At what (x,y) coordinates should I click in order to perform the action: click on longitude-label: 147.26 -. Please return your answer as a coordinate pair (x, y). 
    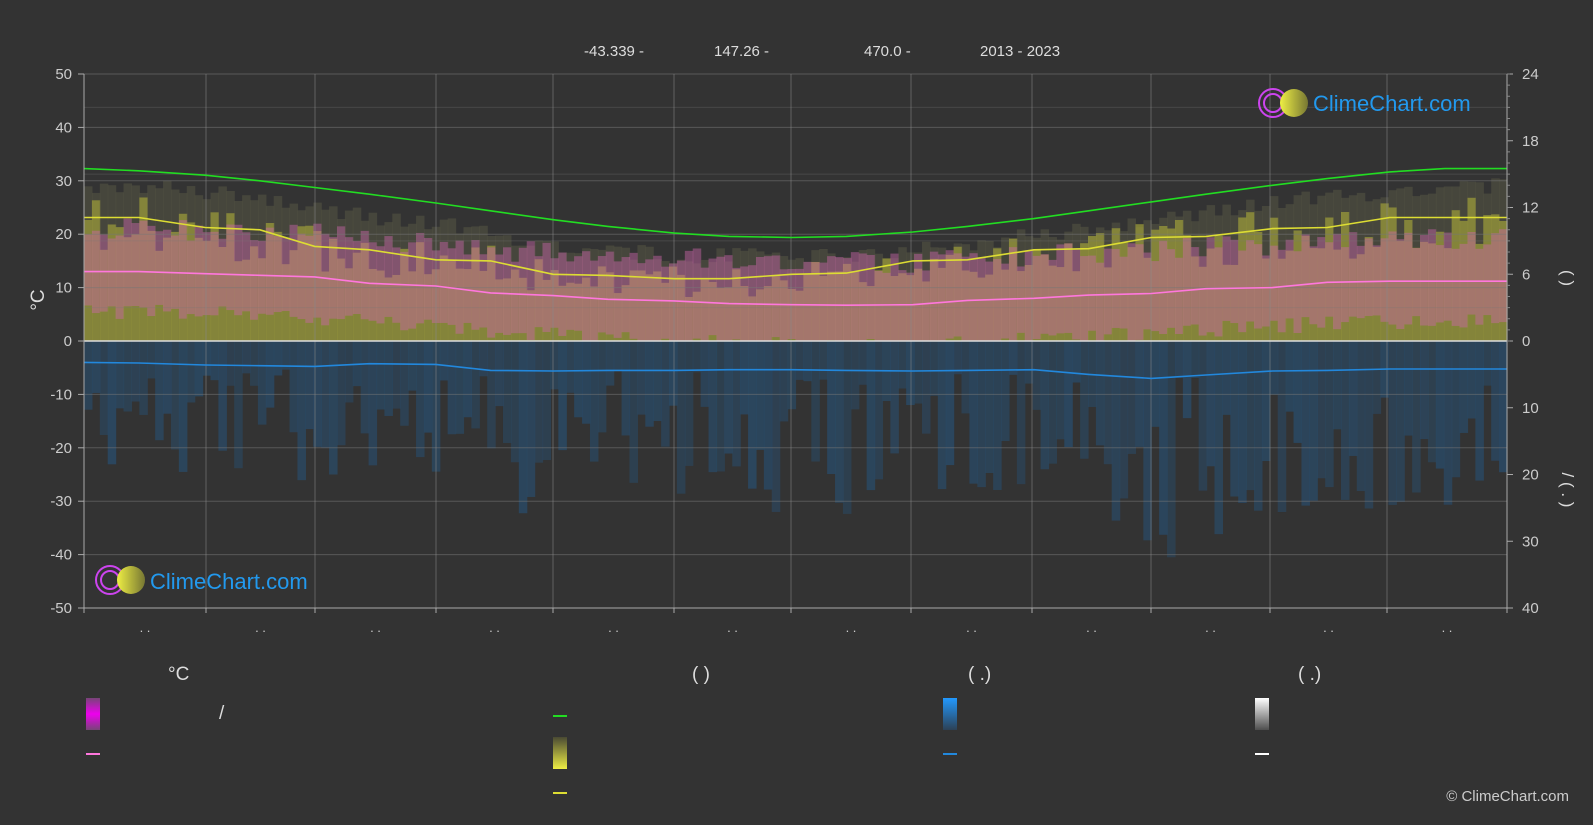
    Looking at the image, I should click on (742, 51).